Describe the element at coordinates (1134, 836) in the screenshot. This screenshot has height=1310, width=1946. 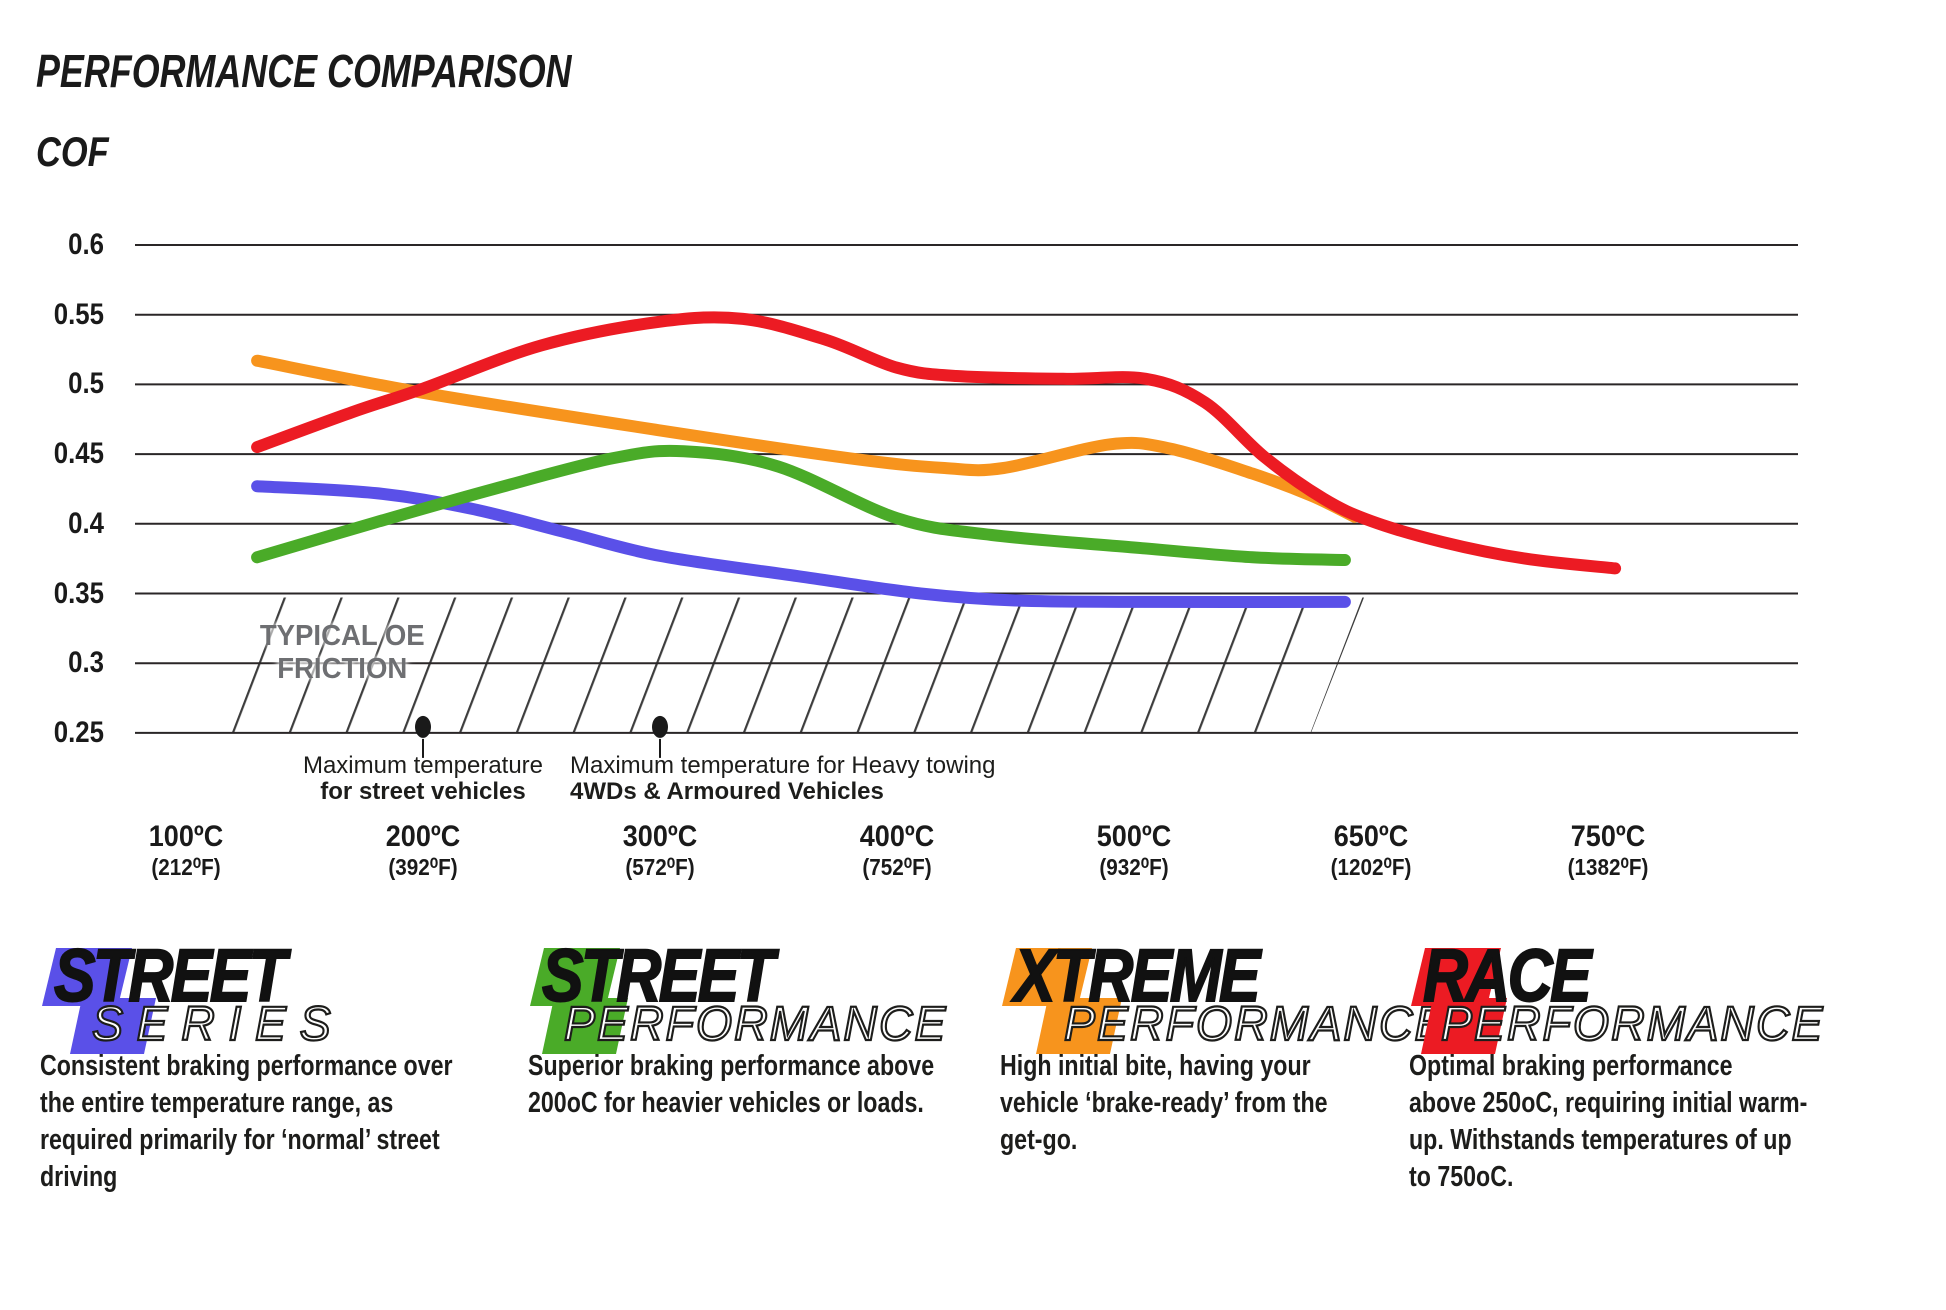
I see `x-tick-label-c-500: 500ºC` at that location.